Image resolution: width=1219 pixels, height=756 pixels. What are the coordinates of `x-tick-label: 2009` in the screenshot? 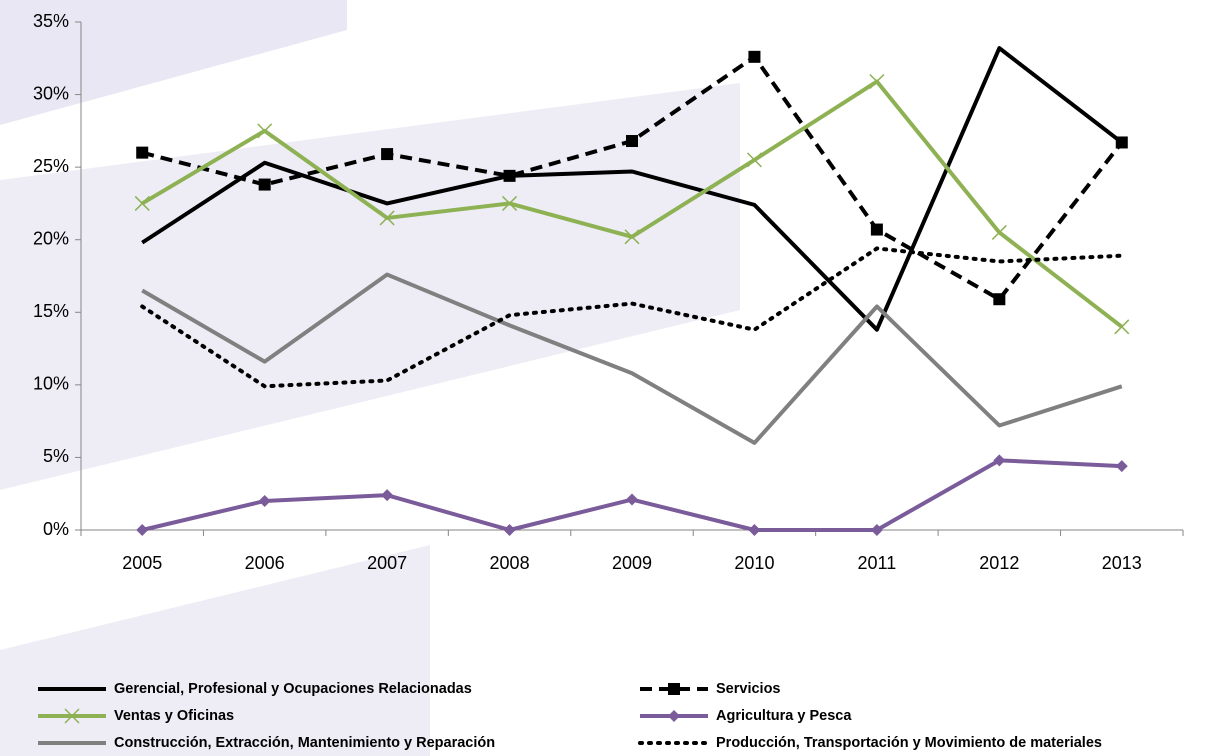 It's located at (632, 563).